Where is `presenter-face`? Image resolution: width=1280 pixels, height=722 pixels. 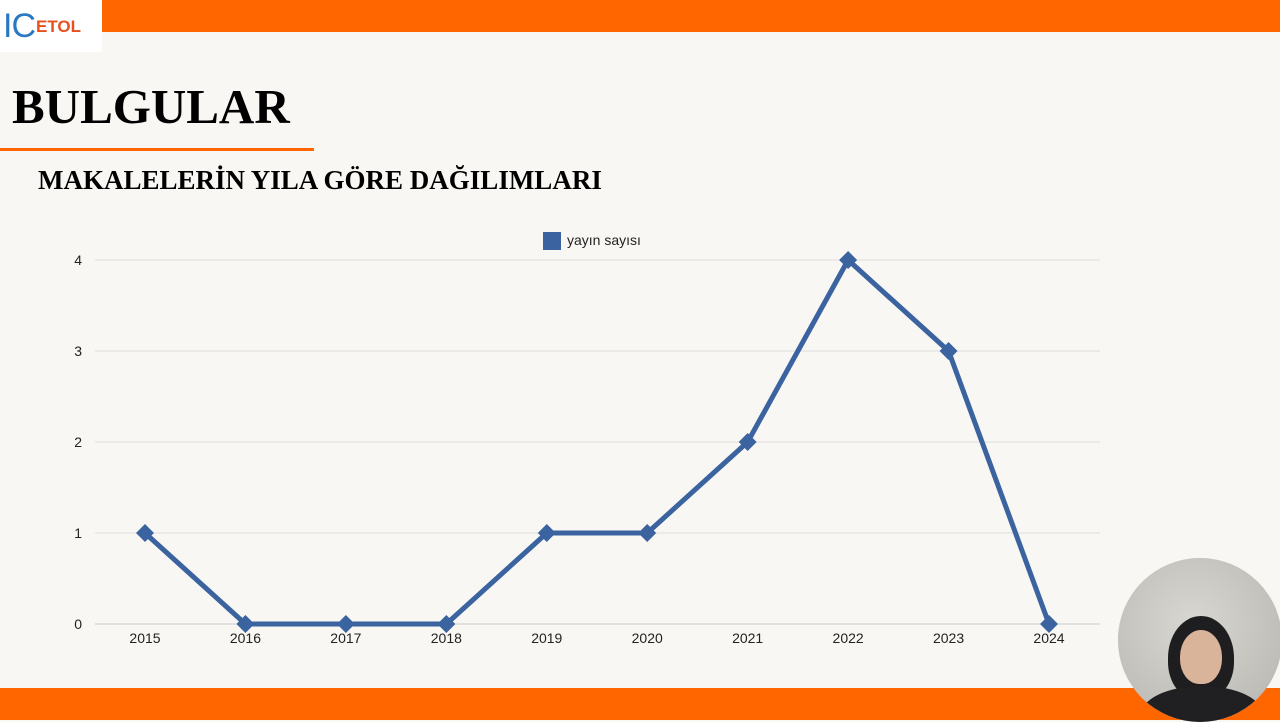 presenter-face is located at coordinates (1201, 657).